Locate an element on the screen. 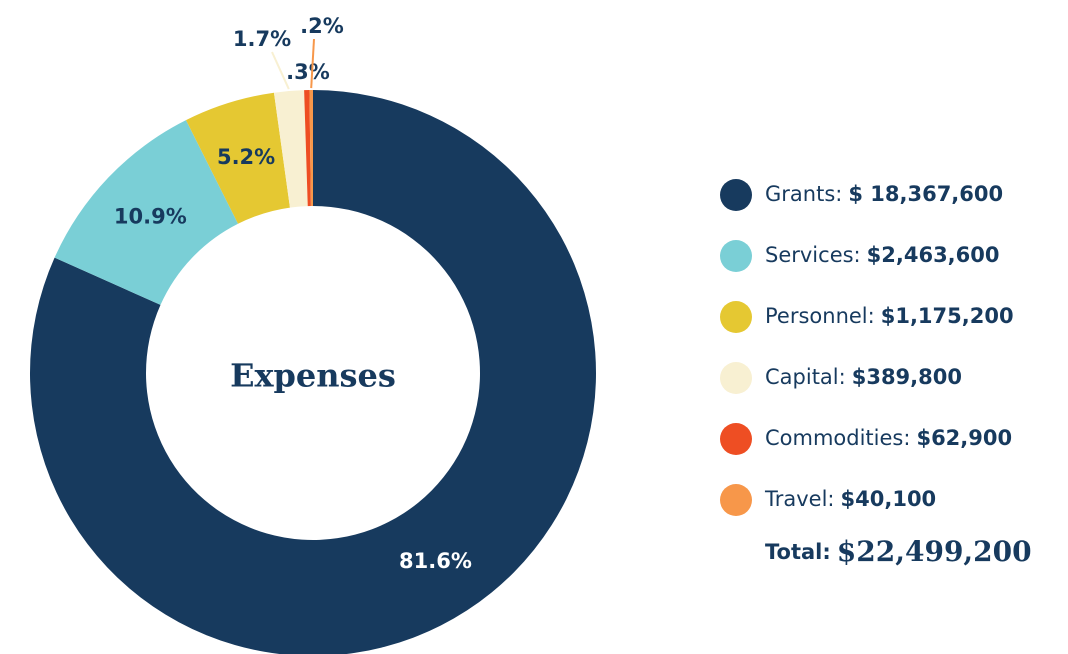 This screenshot has width=1068, height=654. legend-value: $2,463,600 is located at coordinates (933, 255).